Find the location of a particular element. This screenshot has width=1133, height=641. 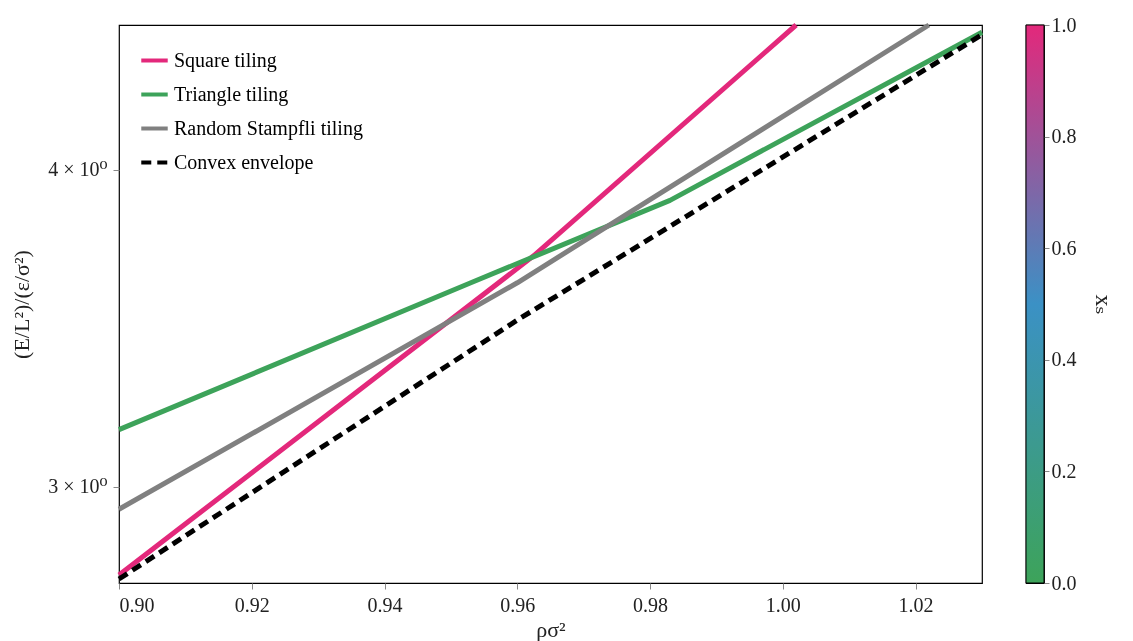

color-bar-label: 0.8 is located at coordinates (1064, 136).